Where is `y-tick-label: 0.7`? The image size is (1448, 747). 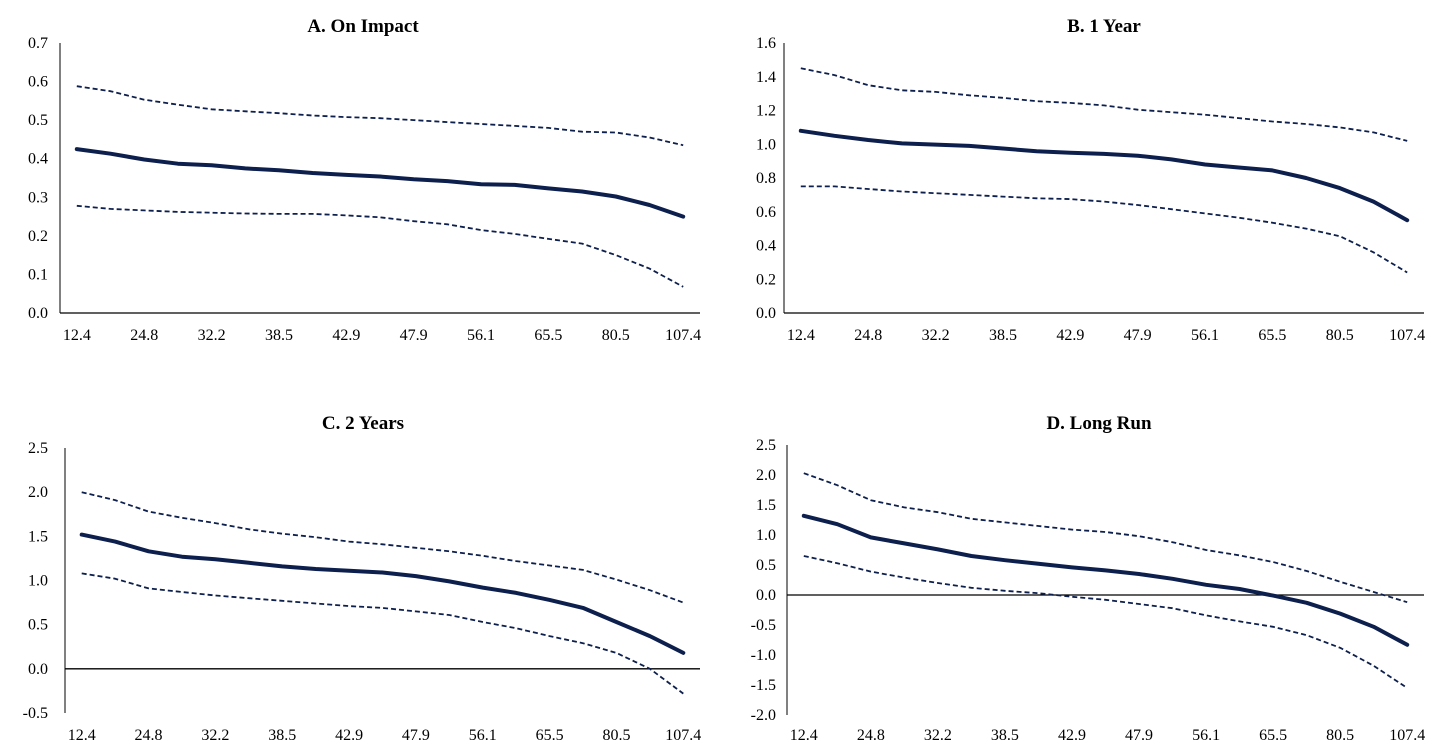 y-tick-label: 0.7 is located at coordinates (38, 43).